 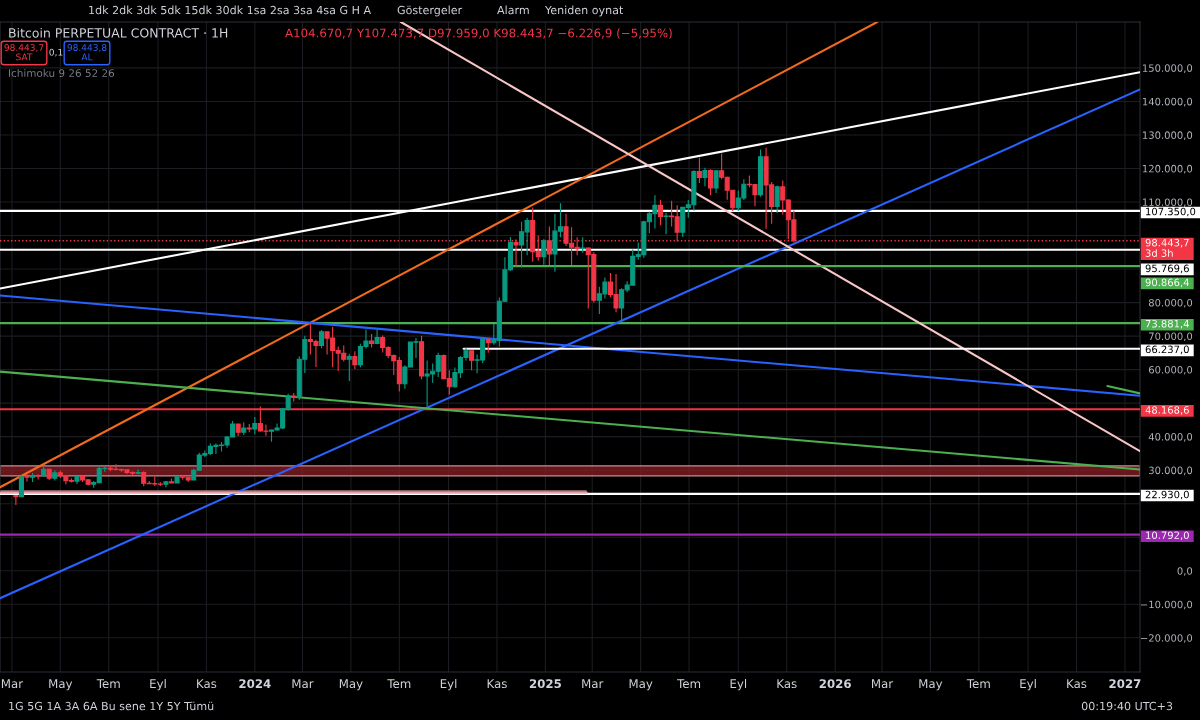 What do you see at coordinates (255, 684) in the screenshot?
I see `x-tick-label: 2024` at bounding box center [255, 684].